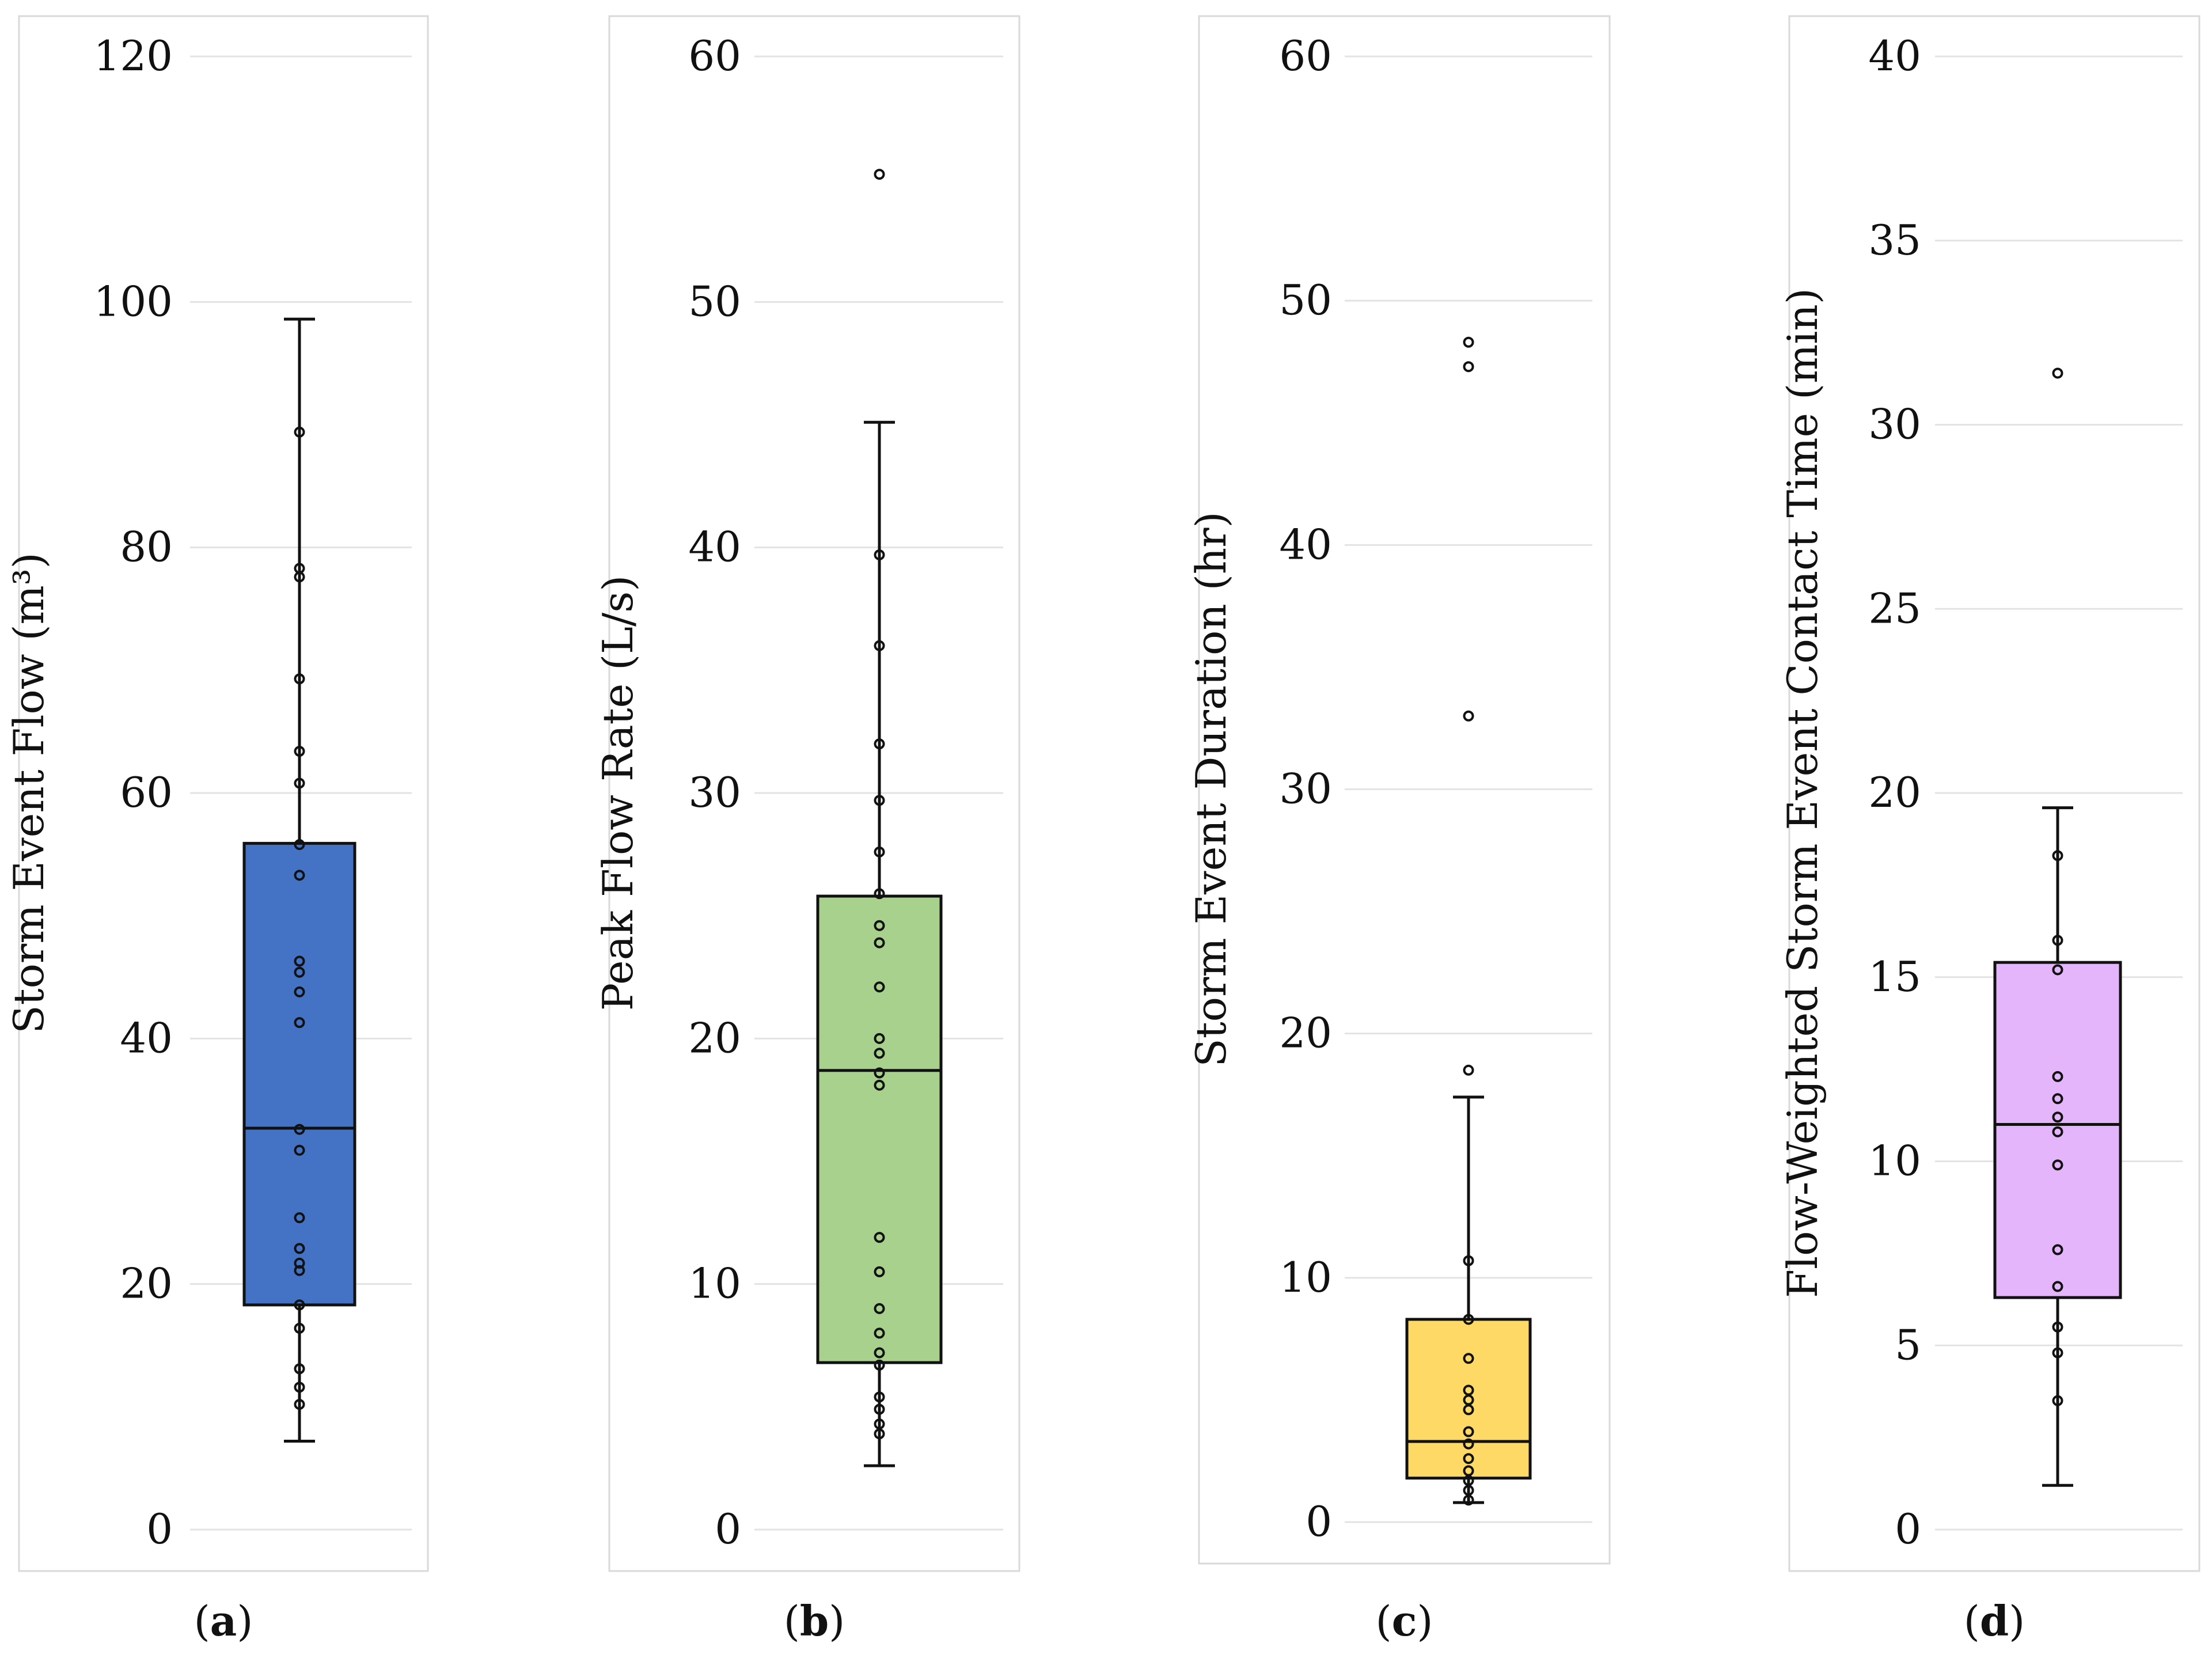 This screenshot has width=2212, height=1658. What do you see at coordinates (1908, 1345) in the screenshot?
I see `y-tick-label: 5` at bounding box center [1908, 1345].